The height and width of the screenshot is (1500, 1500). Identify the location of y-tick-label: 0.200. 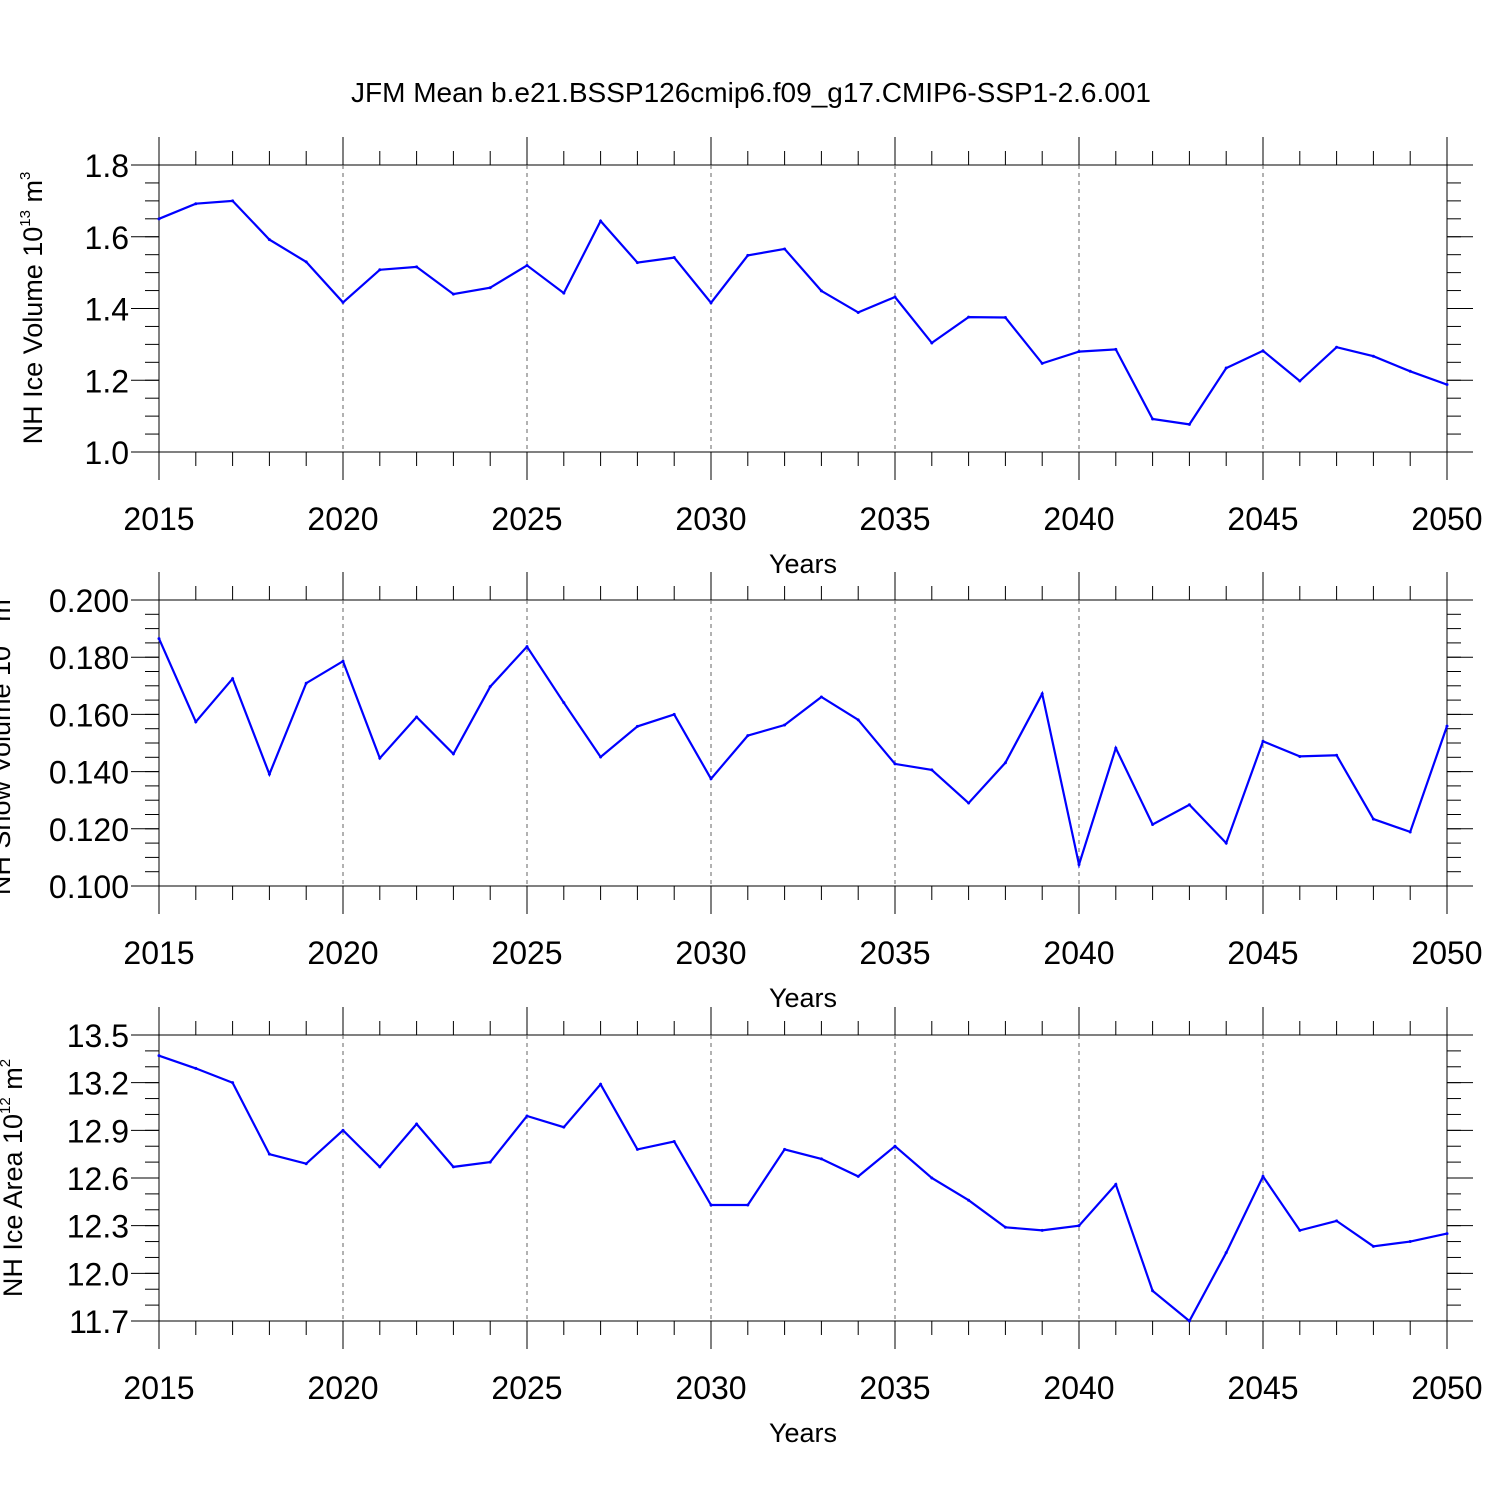
(89, 601).